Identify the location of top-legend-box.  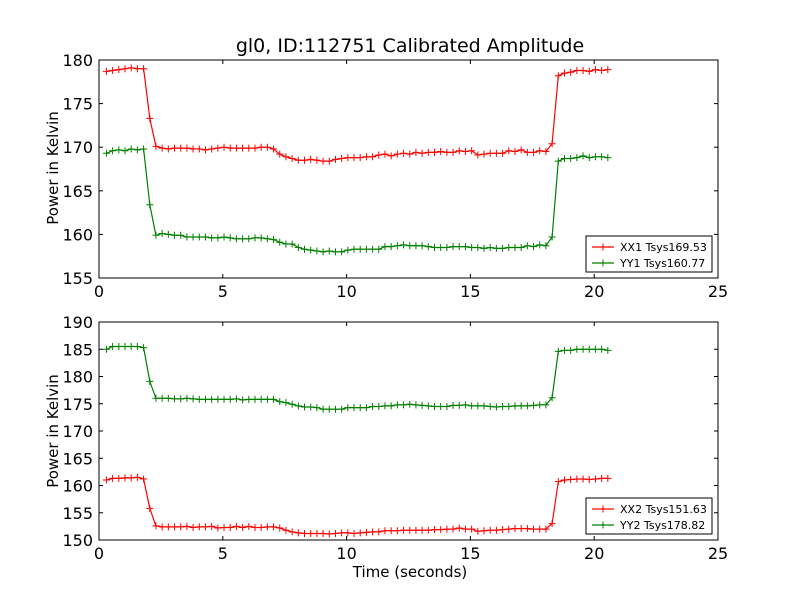
(649, 254).